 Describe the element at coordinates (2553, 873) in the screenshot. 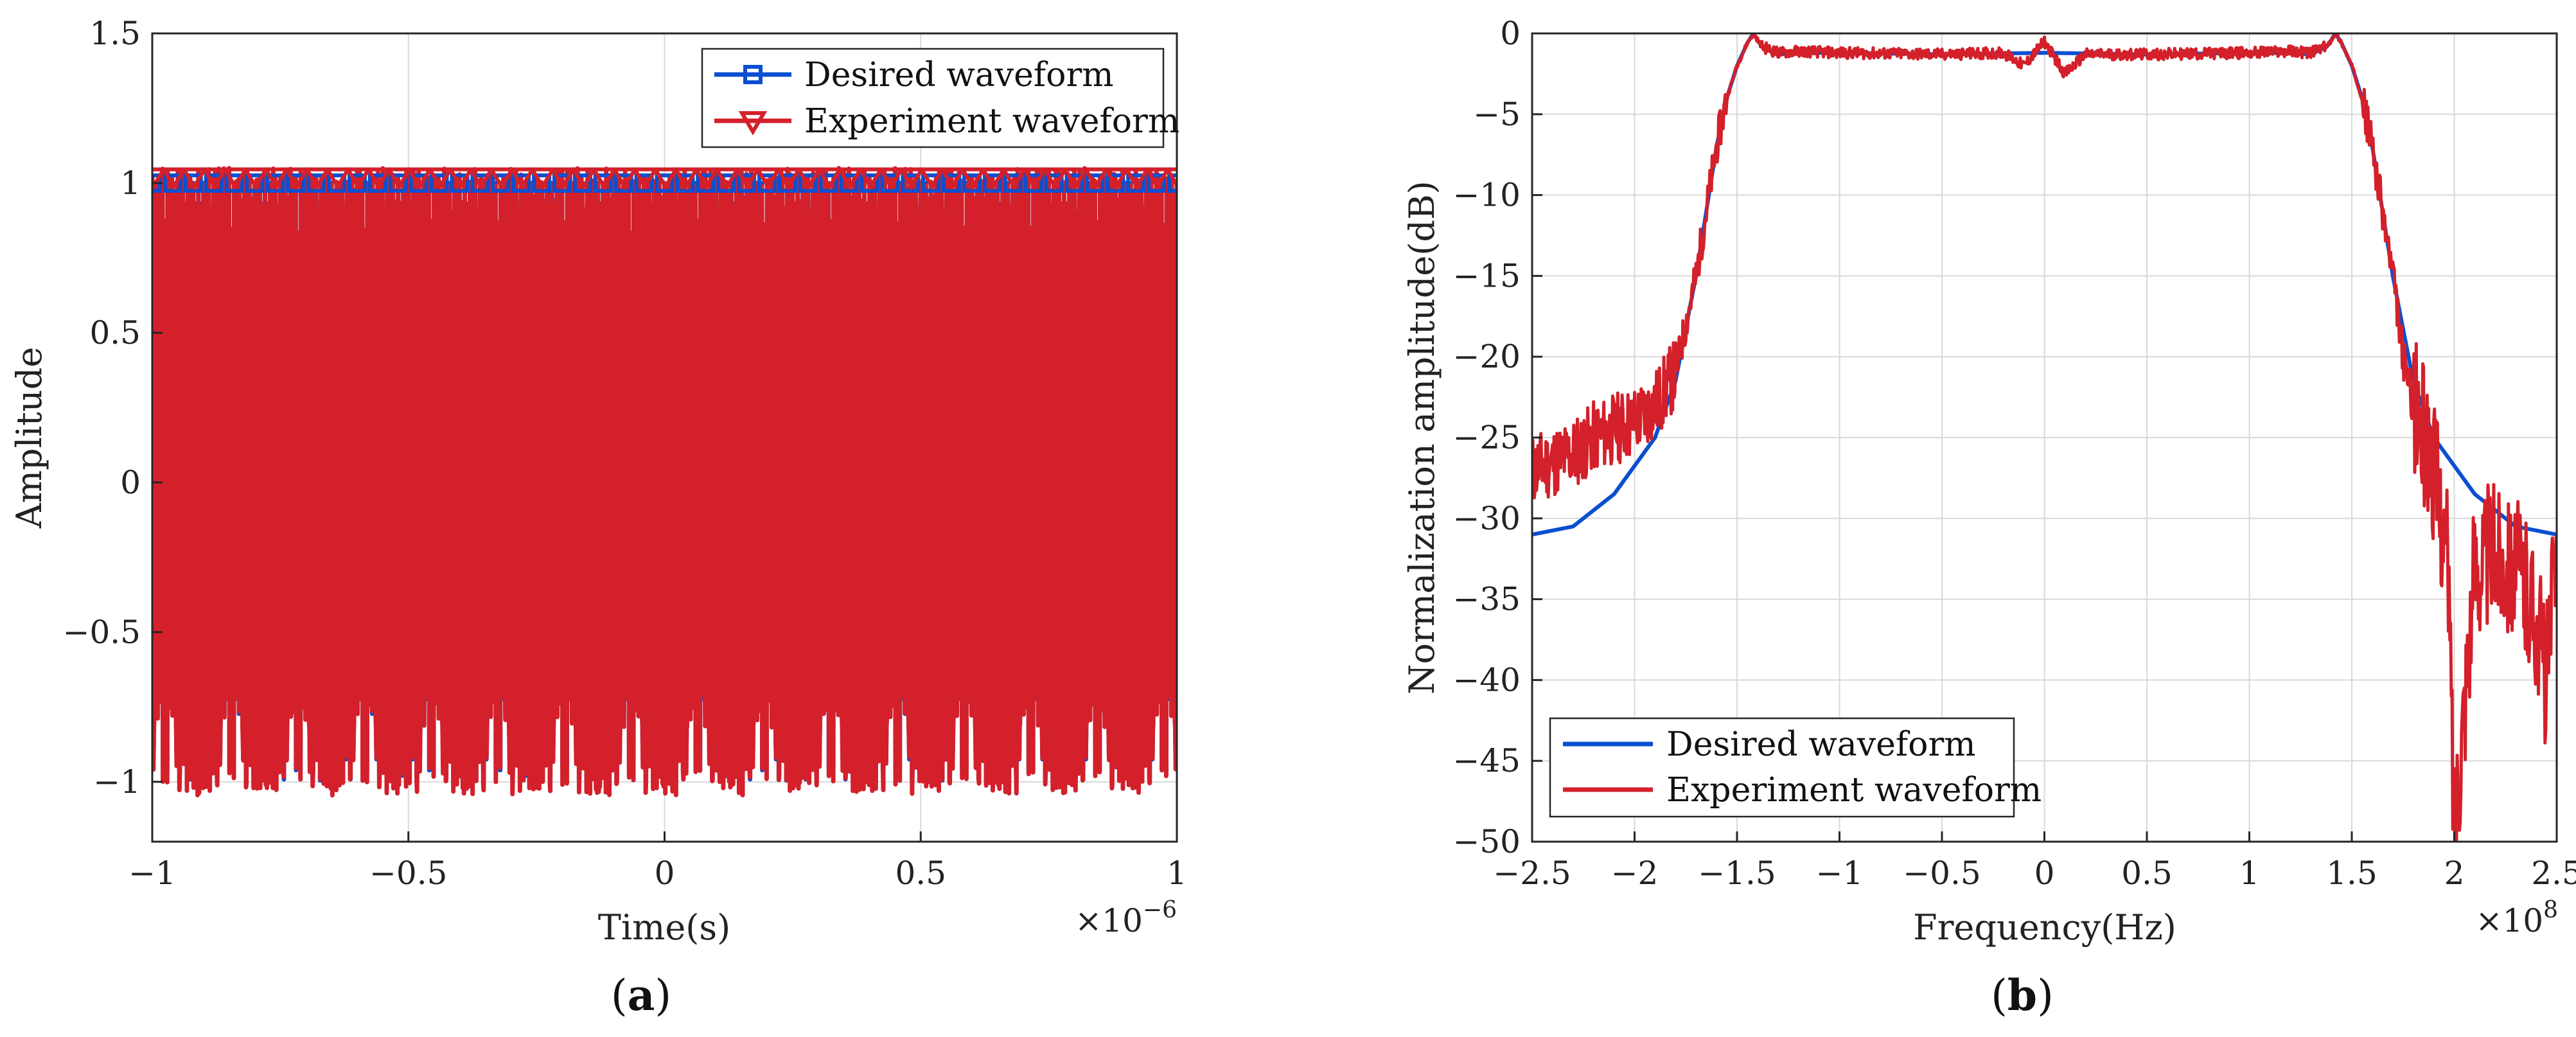

I see `chart-b-x-tick-label: 2.5` at that location.